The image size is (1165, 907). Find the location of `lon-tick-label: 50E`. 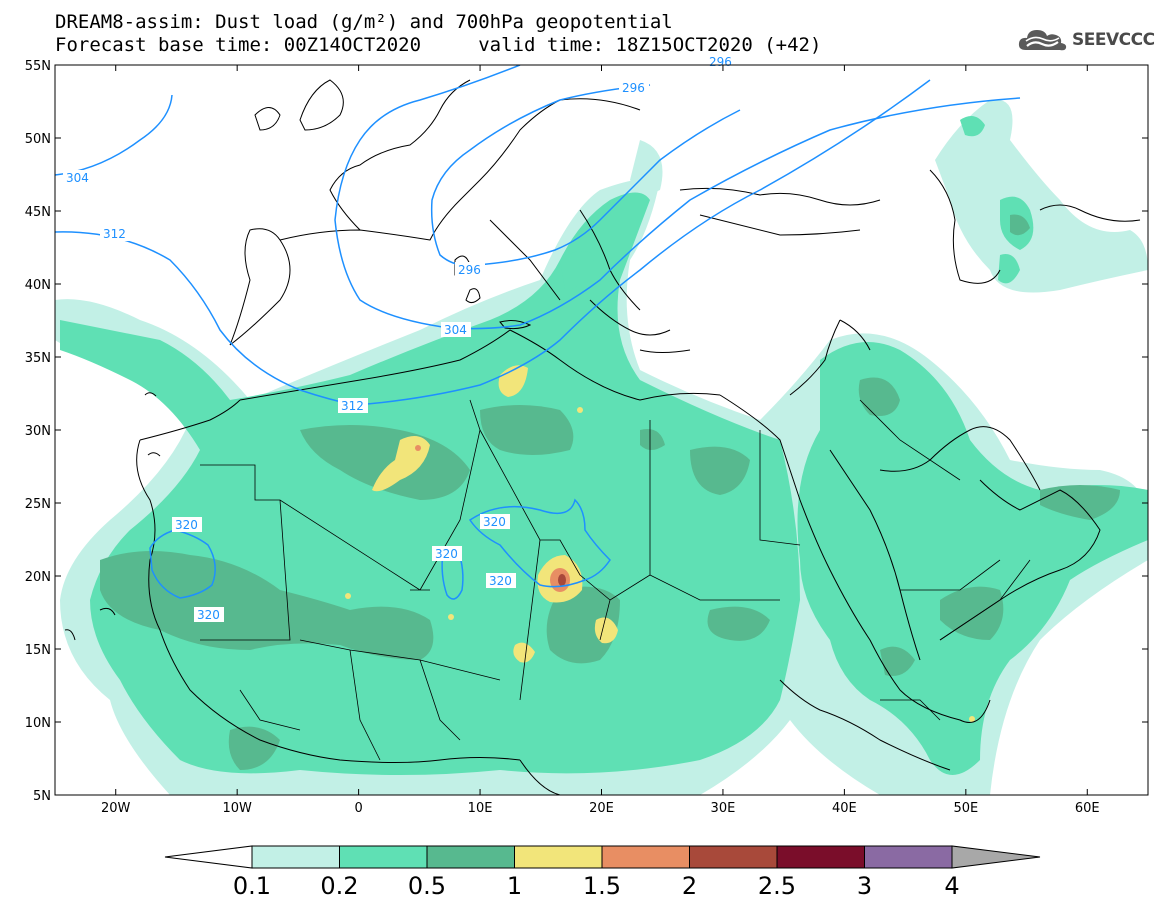

lon-tick-label: 50E is located at coordinates (965, 808).